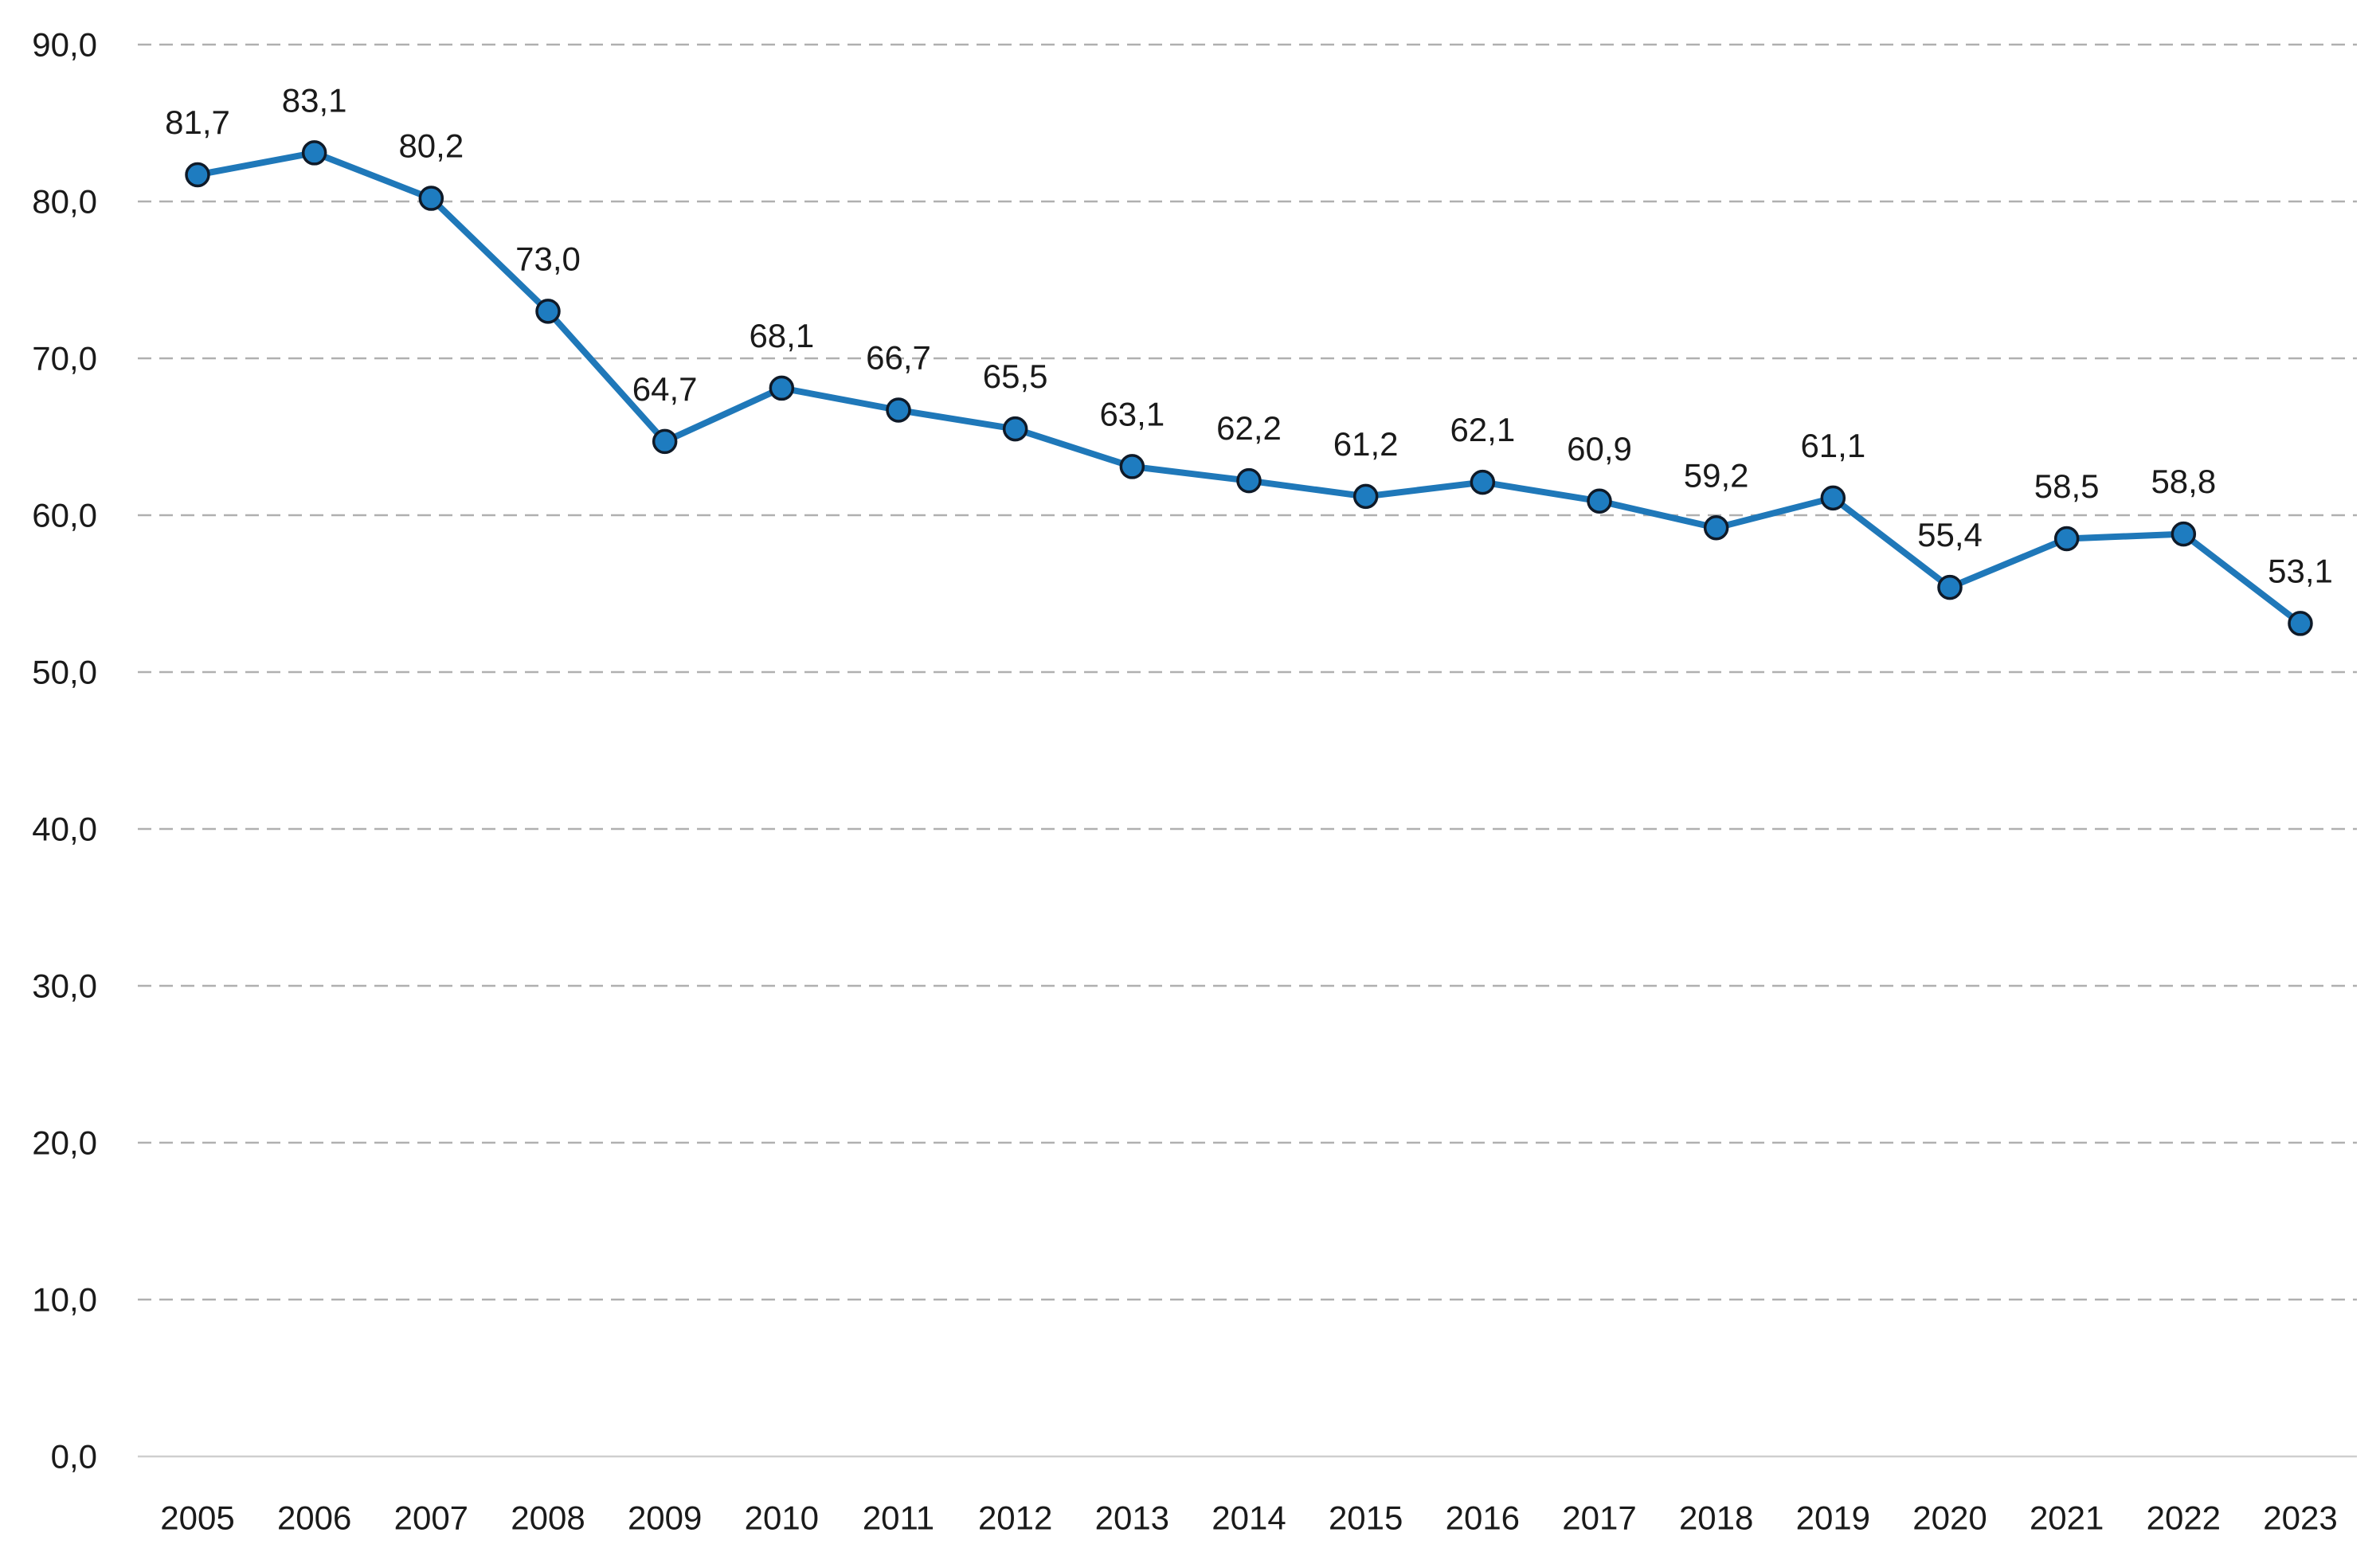 This screenshot has height=1552, width=2380. I want to click on data-label: 61,1, so click(1832, 445).